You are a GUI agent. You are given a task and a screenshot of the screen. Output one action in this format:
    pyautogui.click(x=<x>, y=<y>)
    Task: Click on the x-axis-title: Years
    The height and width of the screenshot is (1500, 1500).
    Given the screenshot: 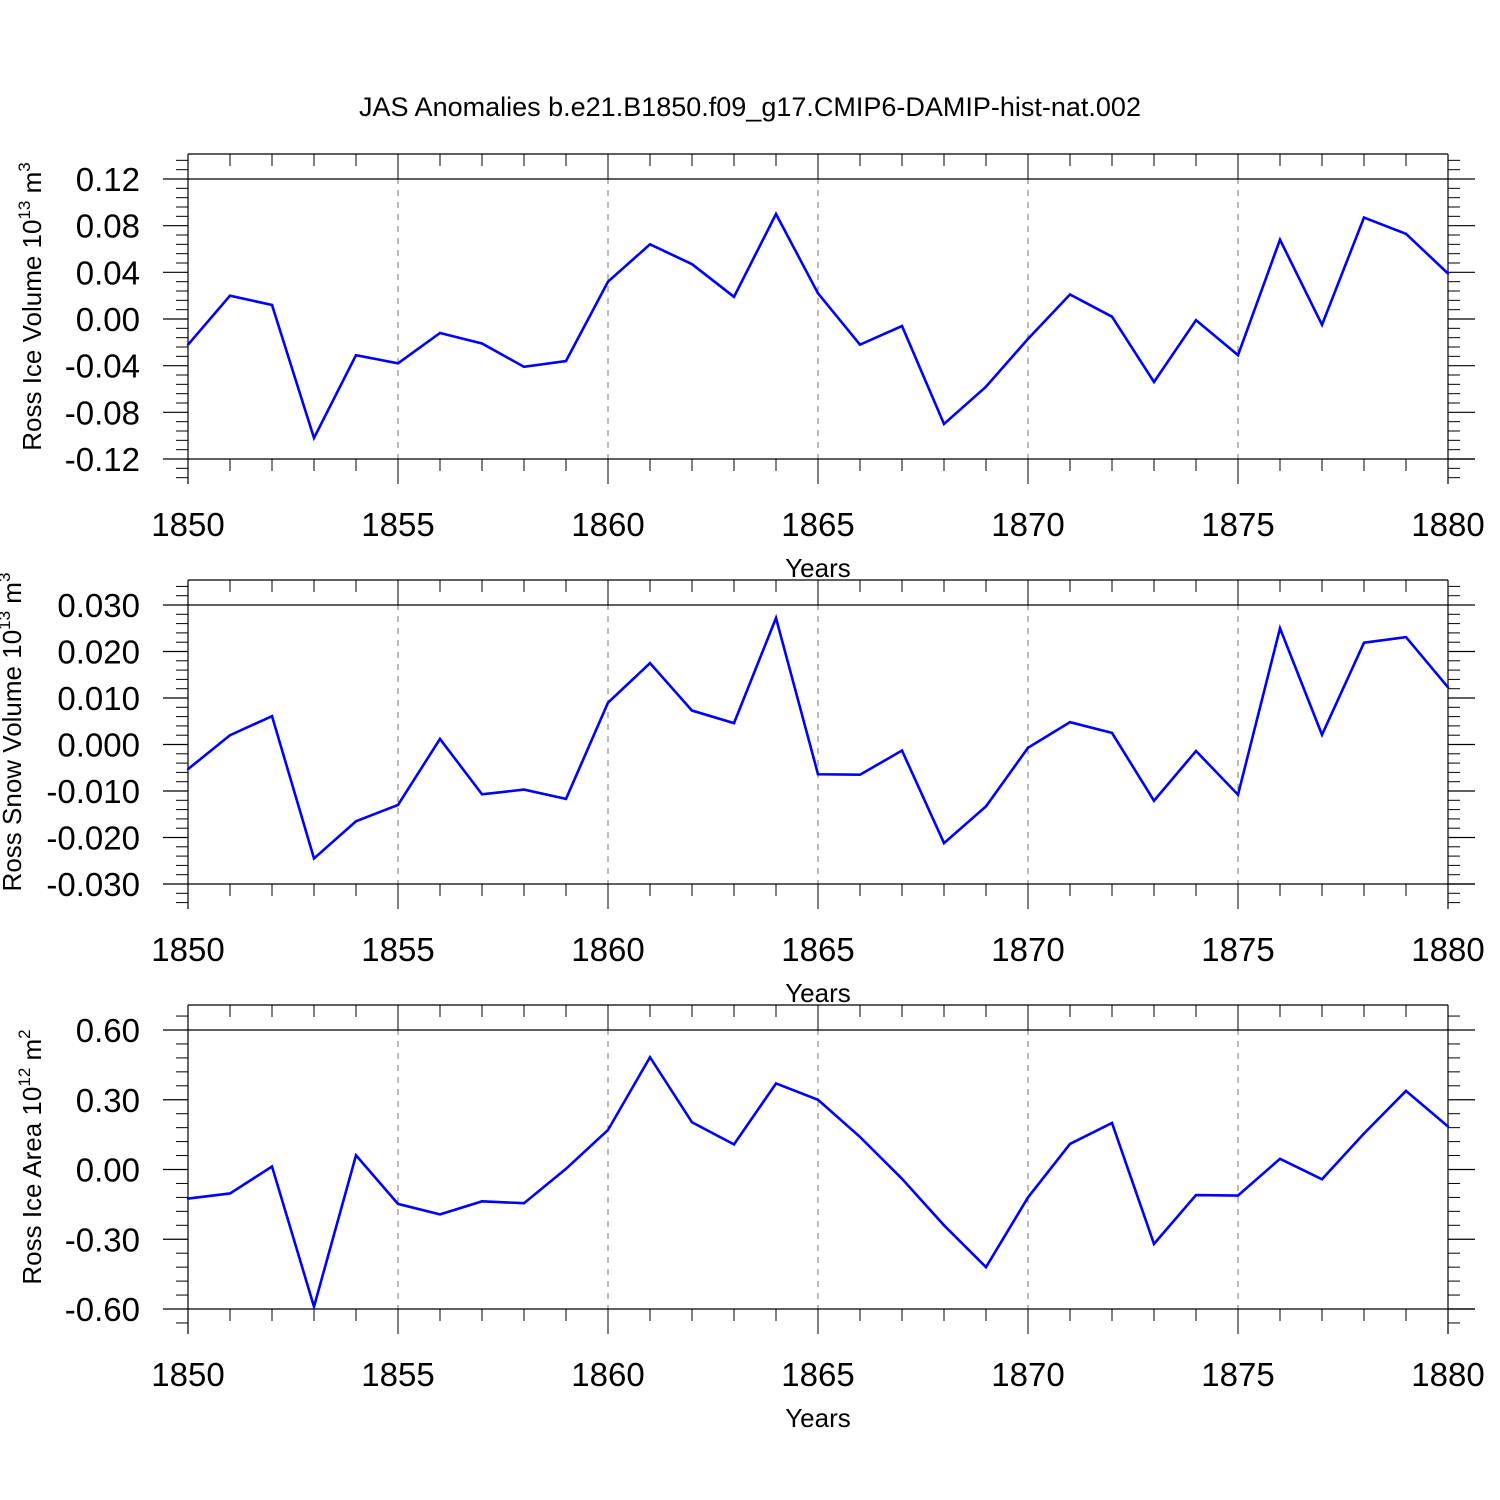 What is the action you would take?
    pyautogui.click(x=818, y=1418)
    